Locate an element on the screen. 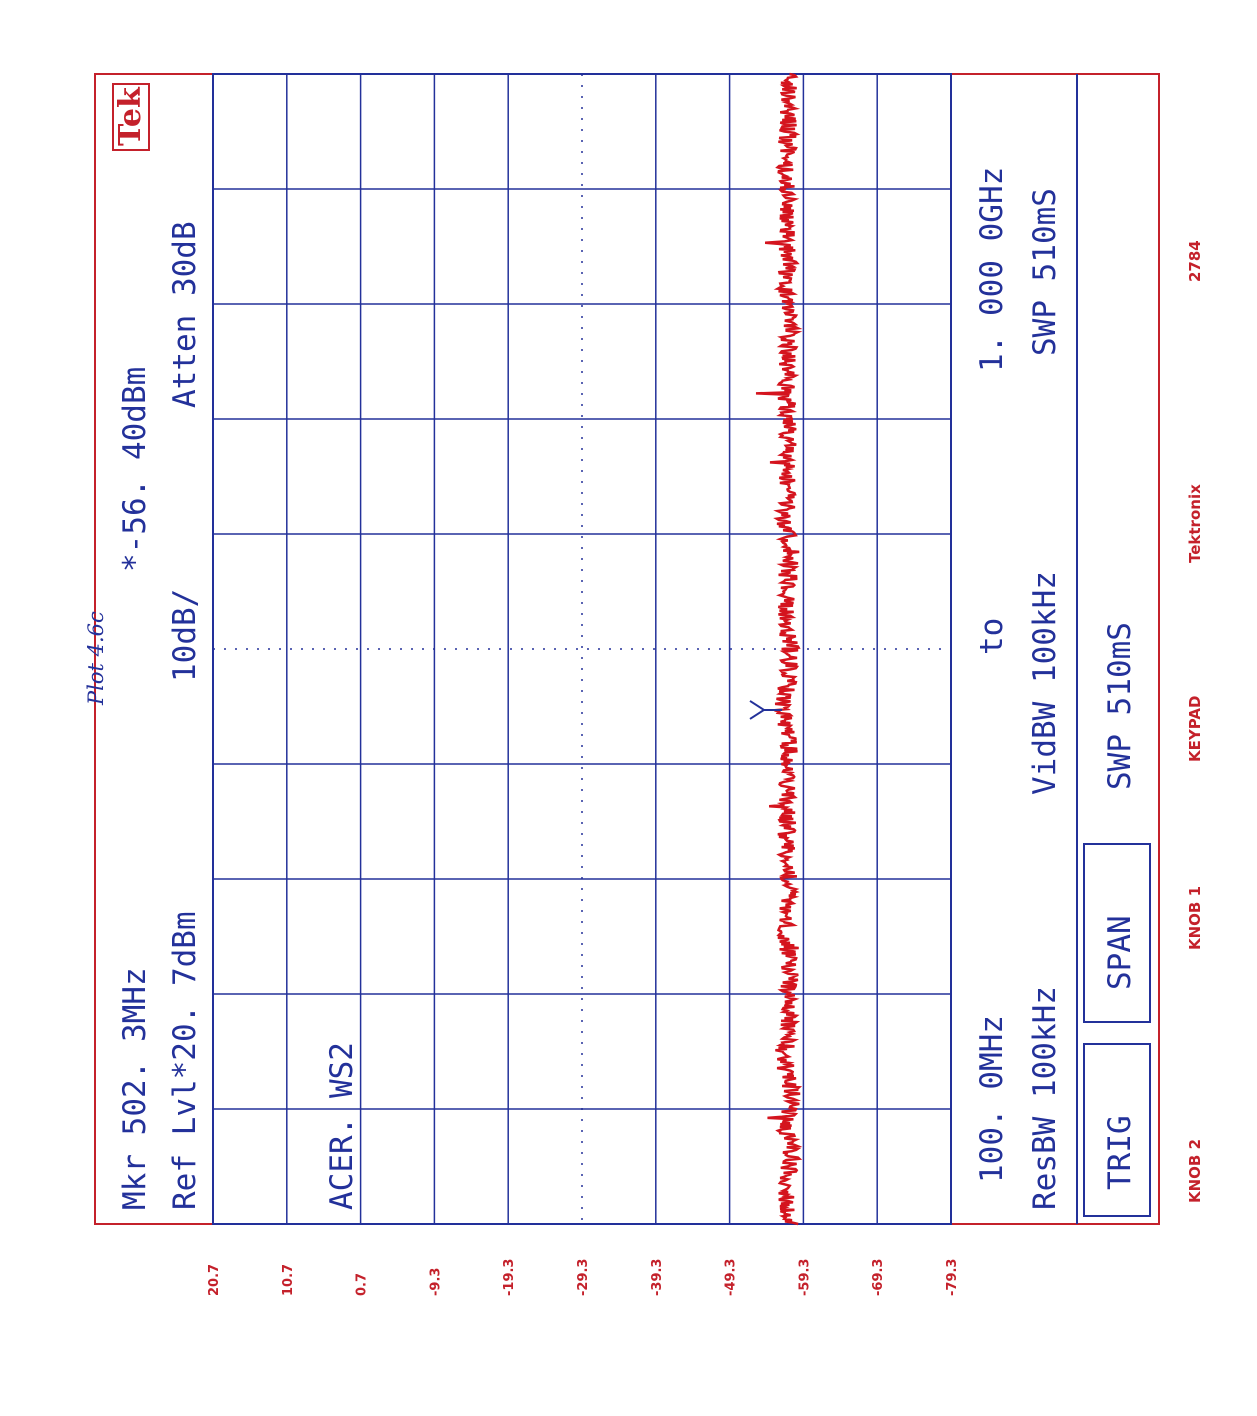 The image size is (1257, 1416). handwritten-annotation: Plot 4.6c is located at coordinates (96, 658).